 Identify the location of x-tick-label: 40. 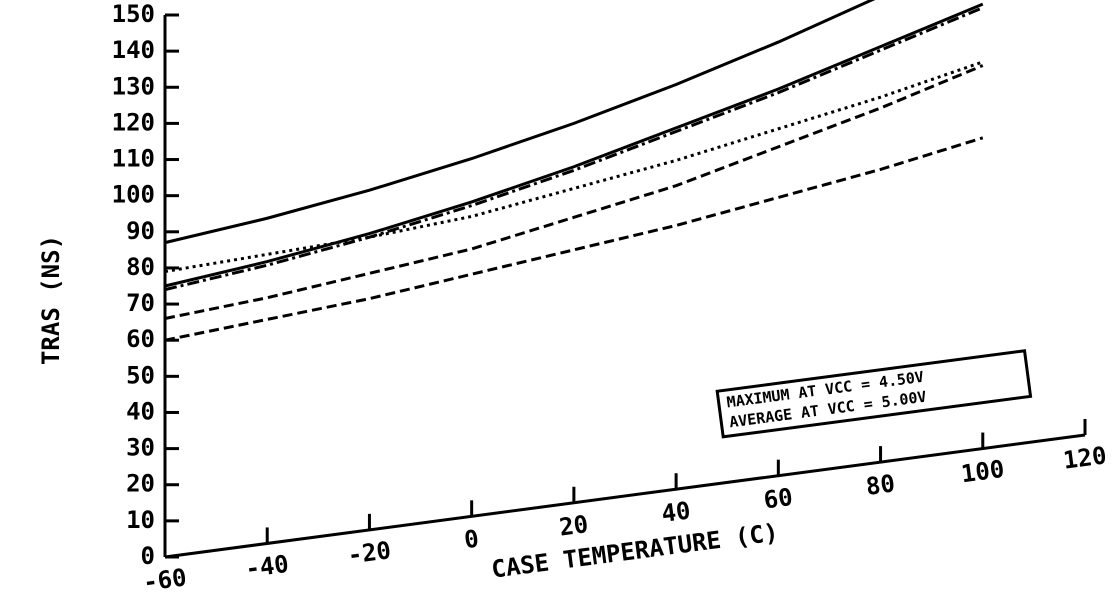
(676, 512).